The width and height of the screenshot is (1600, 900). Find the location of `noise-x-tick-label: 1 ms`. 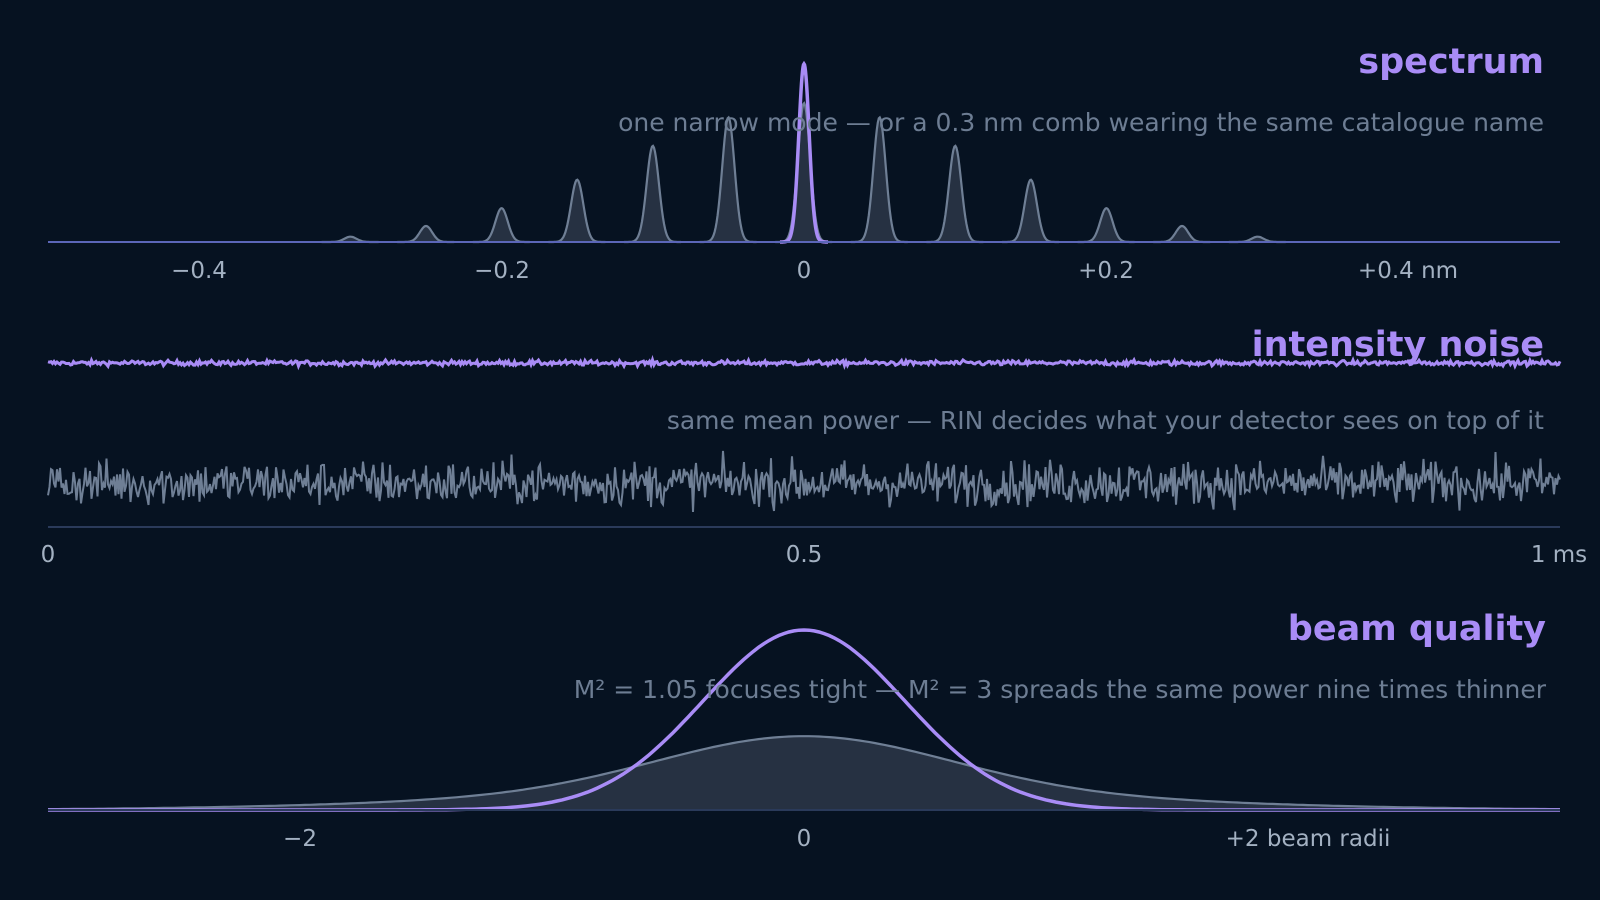

noise-x-tick-label: 1 ms is located at coordinates (1559, 555).